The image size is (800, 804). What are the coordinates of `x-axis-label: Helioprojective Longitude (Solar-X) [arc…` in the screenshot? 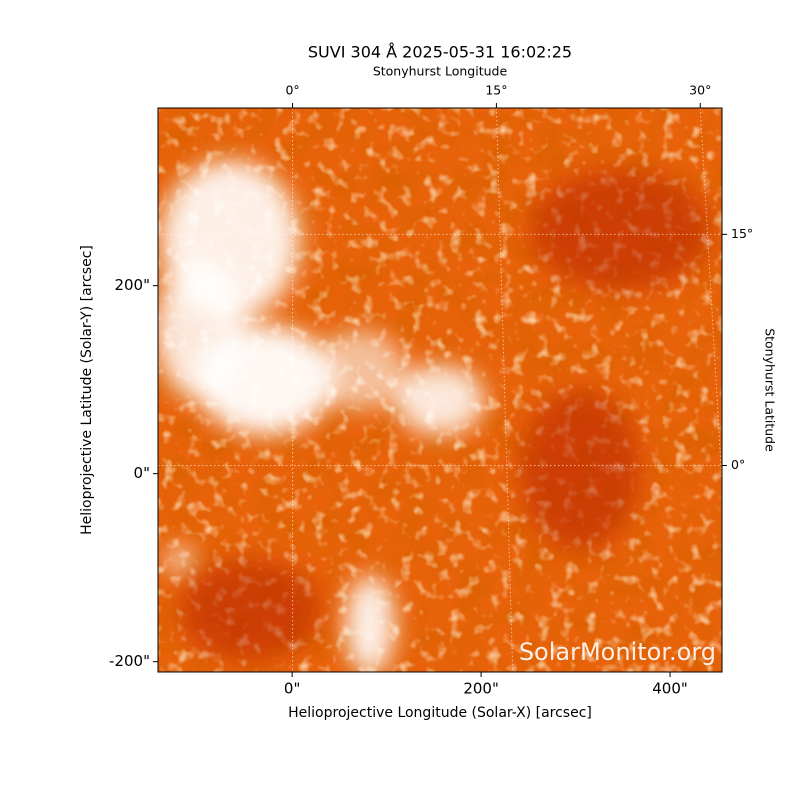 It's located at (440, 713).